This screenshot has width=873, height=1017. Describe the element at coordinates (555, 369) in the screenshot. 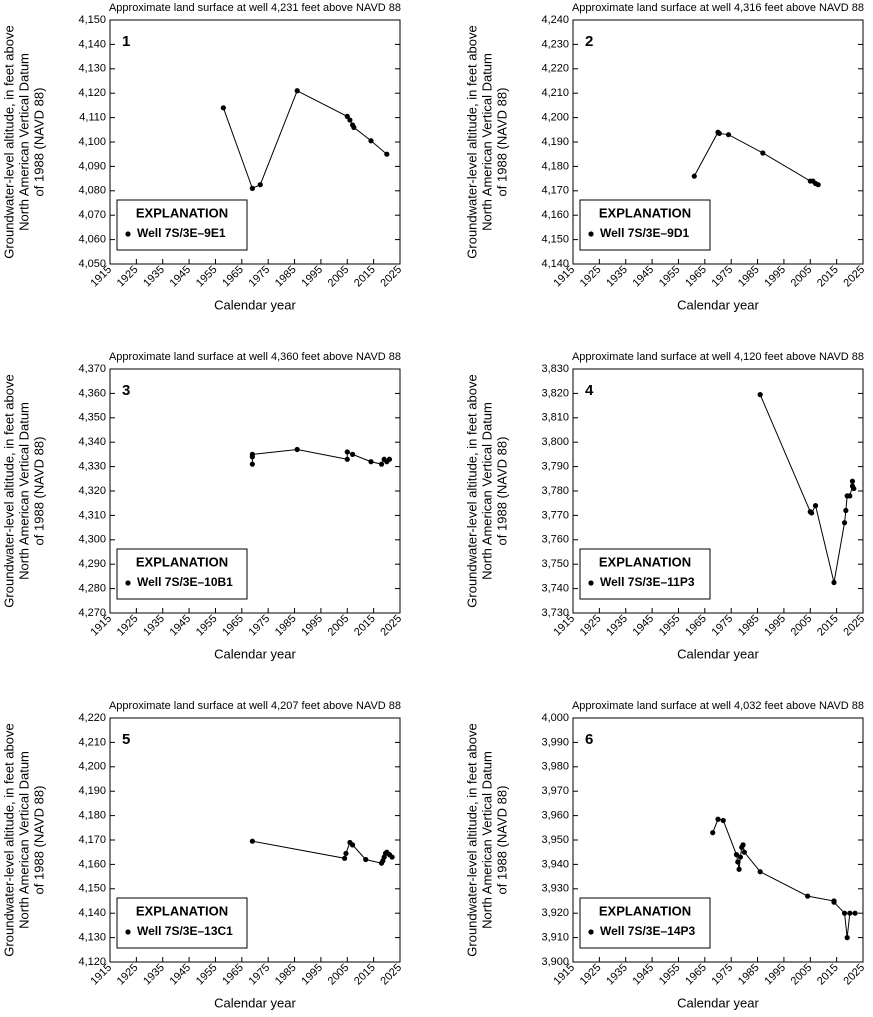

I see `y-tick-label: 3,830` at that location.